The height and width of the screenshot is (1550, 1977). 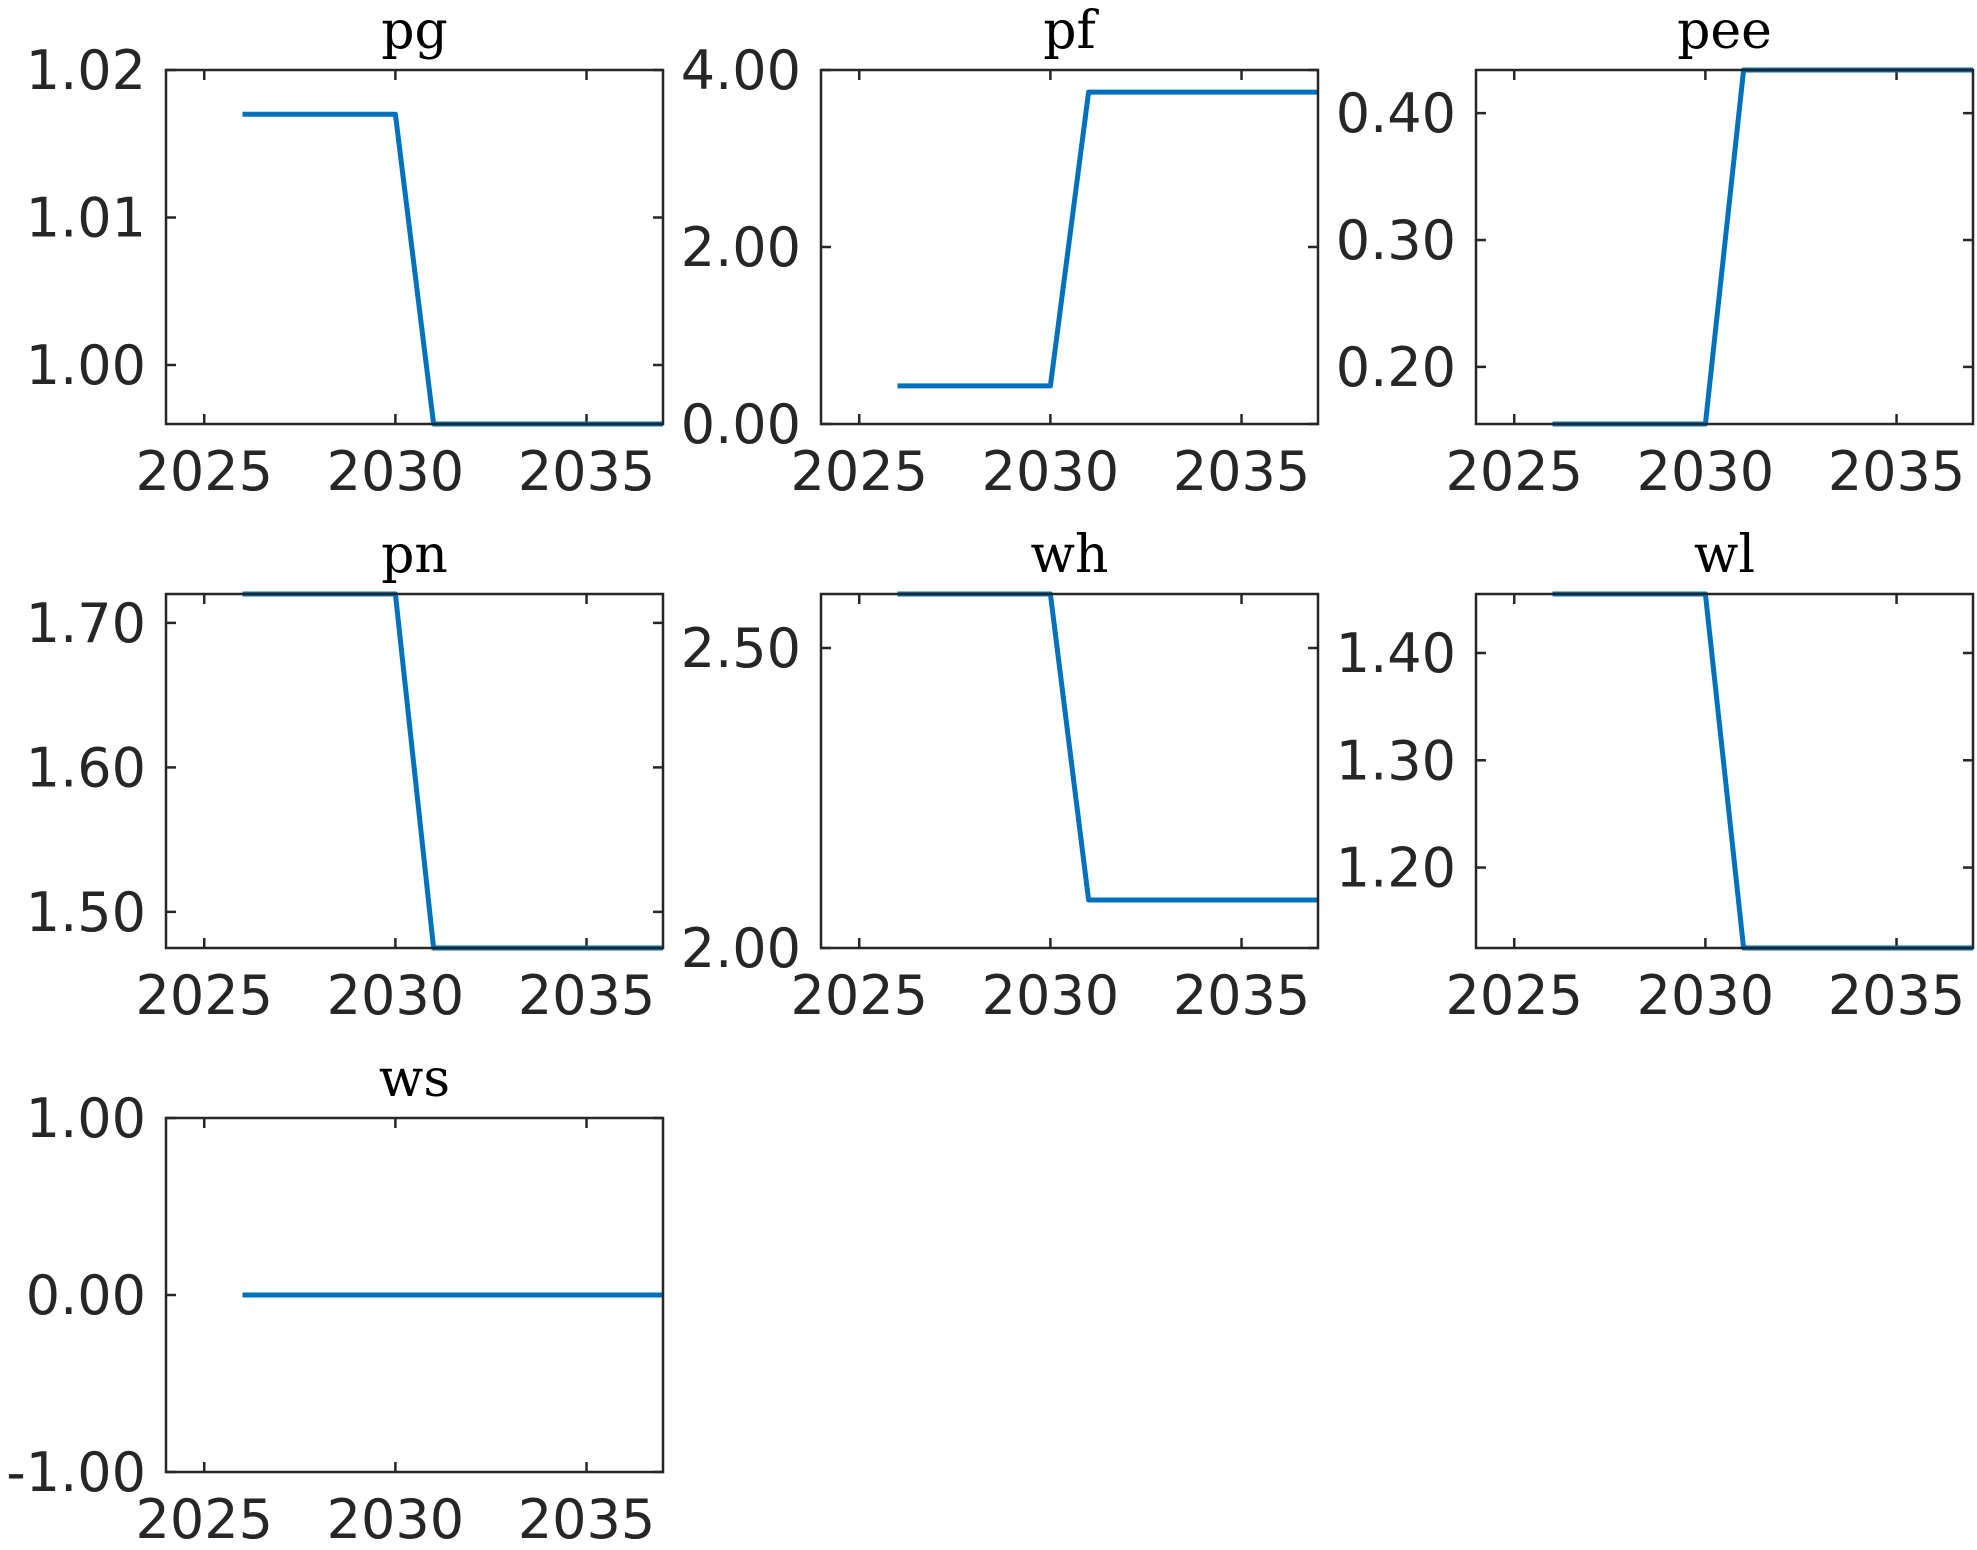 I want to click on y-tick-label: 0.40, so click(x=1396, y=113).